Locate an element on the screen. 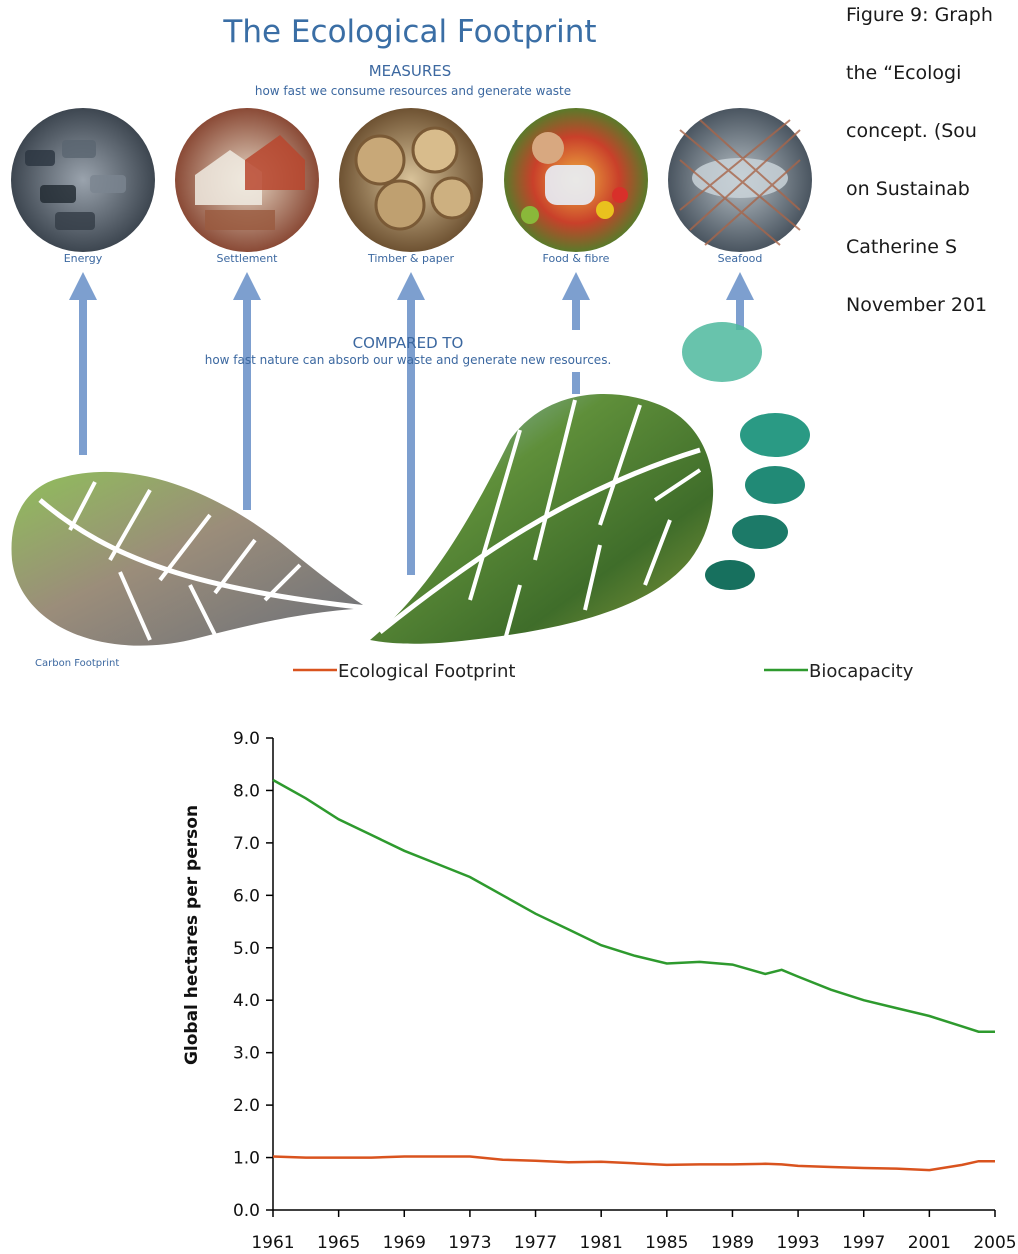  category-label: Settlement is located at coordinates (248, 258).